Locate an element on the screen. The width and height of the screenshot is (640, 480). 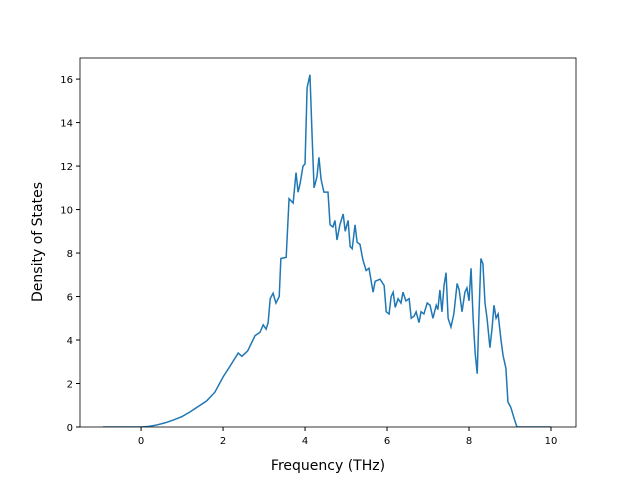
x-axis-label: Frequency (THz) is located at coordinates (328, 466).